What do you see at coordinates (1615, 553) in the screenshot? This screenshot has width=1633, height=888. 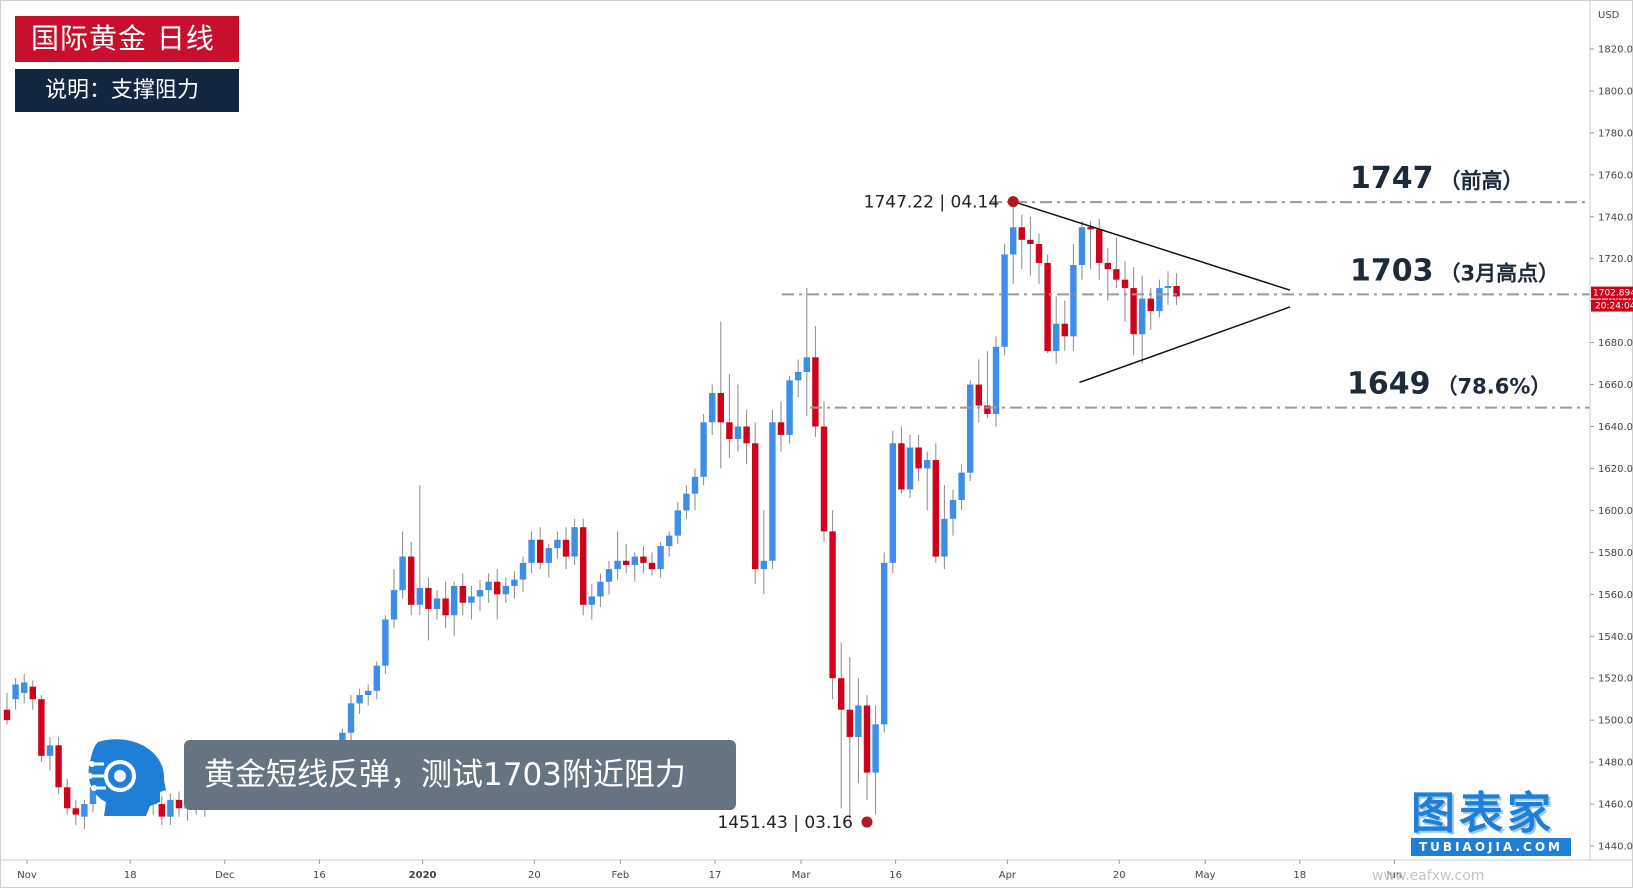 I see `price-tick-label: 1580.000` at bounding box center [1615, 553].